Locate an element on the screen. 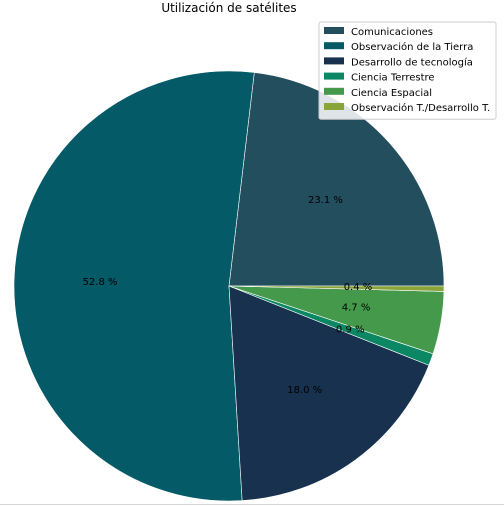  legend-label-1: Comunicaciones is located at coordinates (392, 32).